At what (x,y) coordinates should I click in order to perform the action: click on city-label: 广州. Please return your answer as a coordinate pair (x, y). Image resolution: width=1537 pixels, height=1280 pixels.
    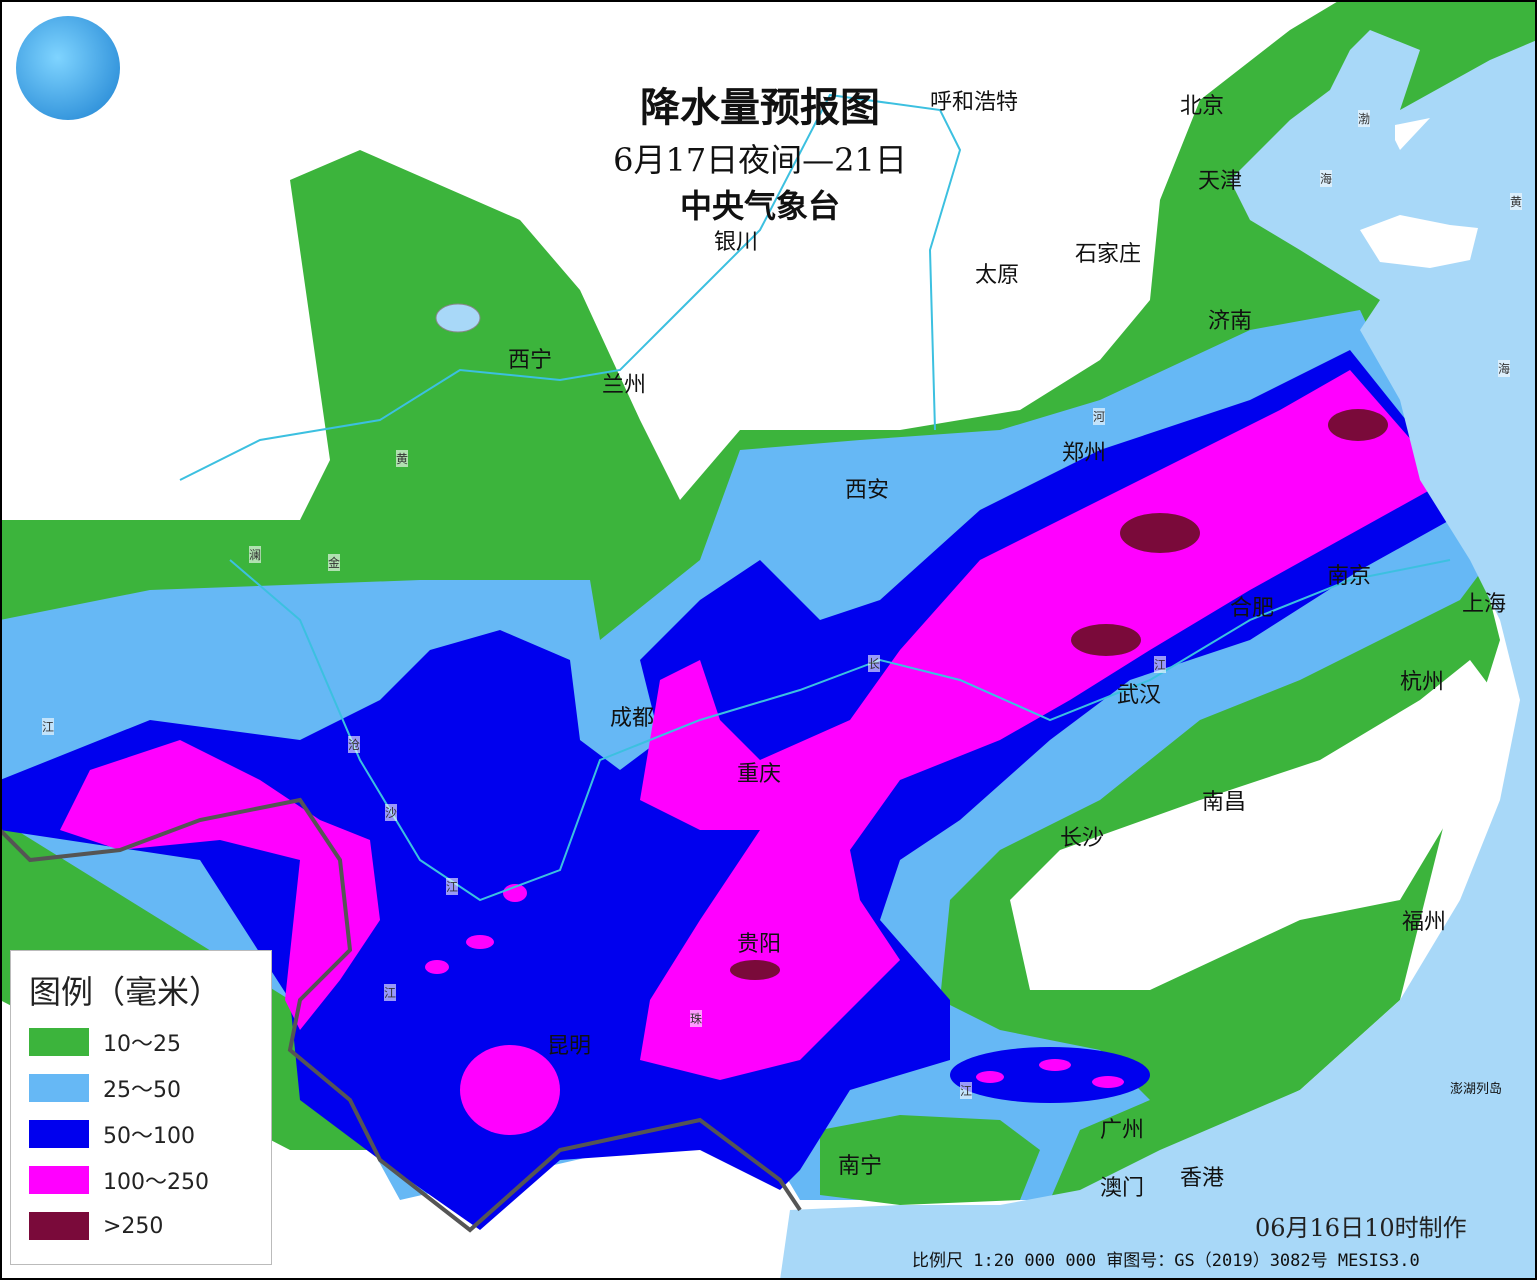
    Looking at the image, I should click on (1122, 1130).